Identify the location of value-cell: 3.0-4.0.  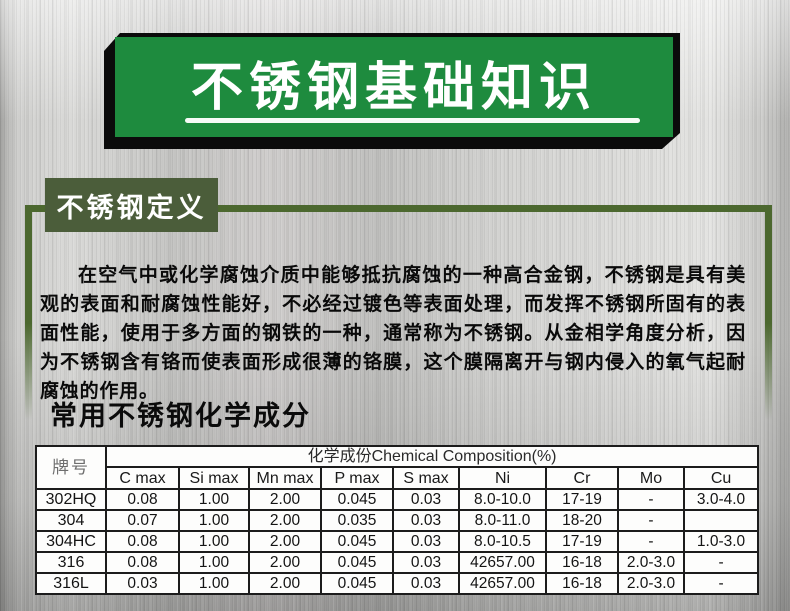
(721, 499).